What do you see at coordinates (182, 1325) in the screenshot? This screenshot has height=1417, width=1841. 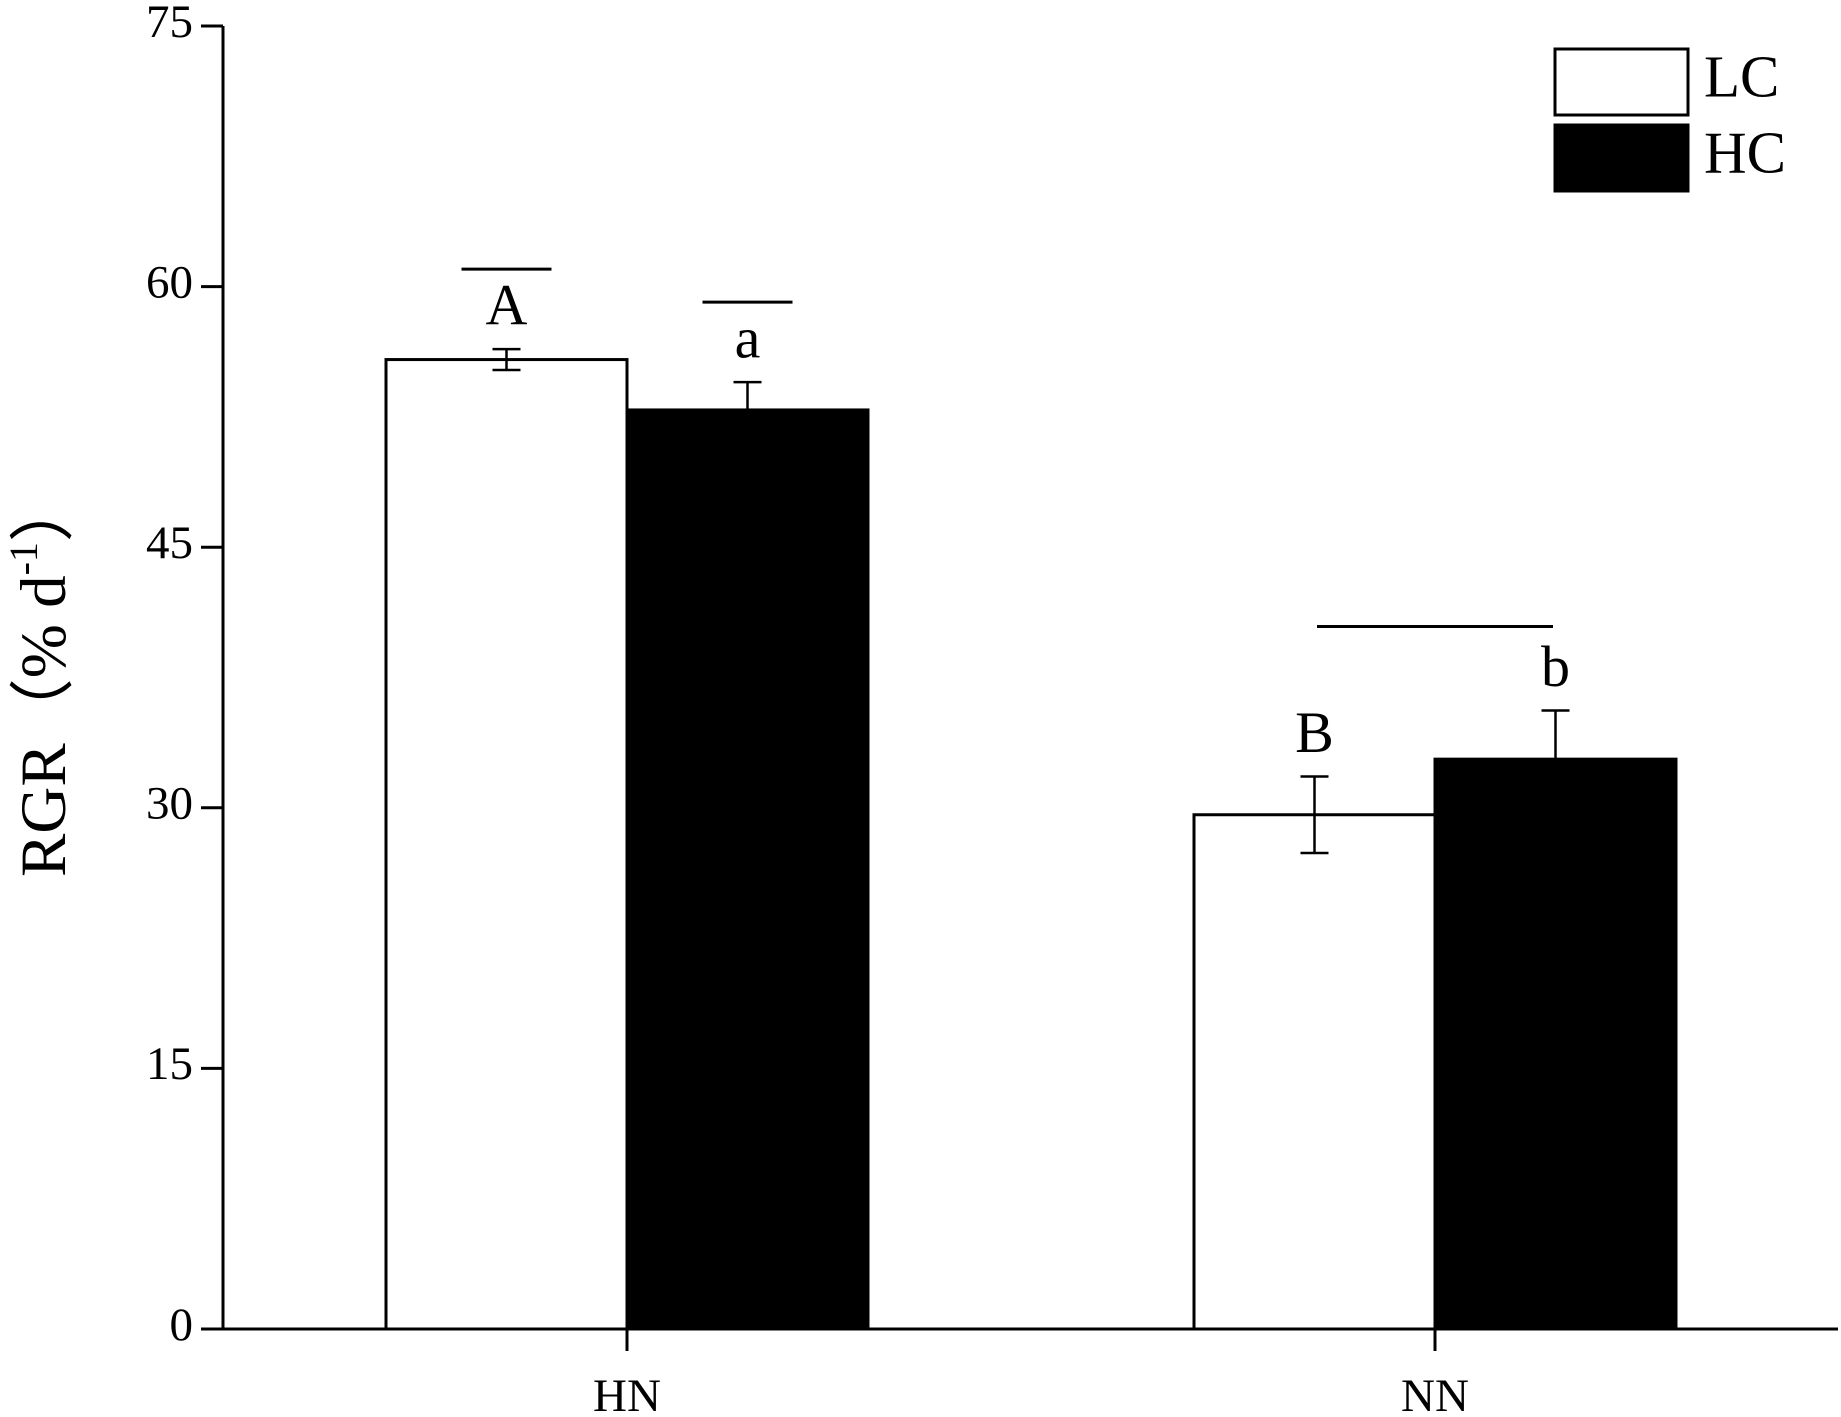 I see `y-tick-label: 0` at bounding box center [182, 1325].